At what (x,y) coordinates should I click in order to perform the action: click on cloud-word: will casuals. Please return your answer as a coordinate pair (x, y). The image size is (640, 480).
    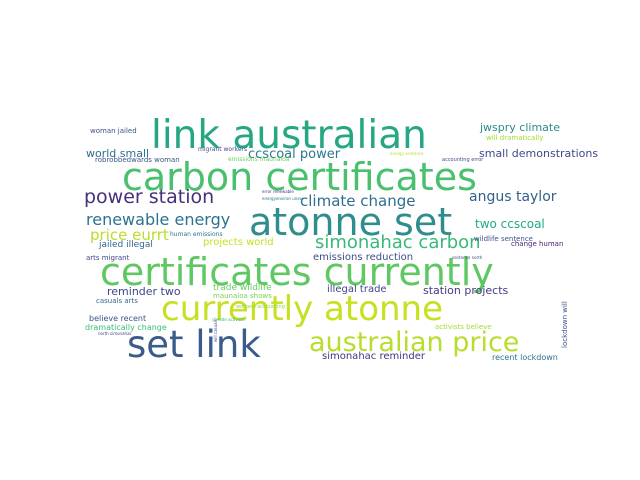
    Looking at the image, I should click on (215, 330).